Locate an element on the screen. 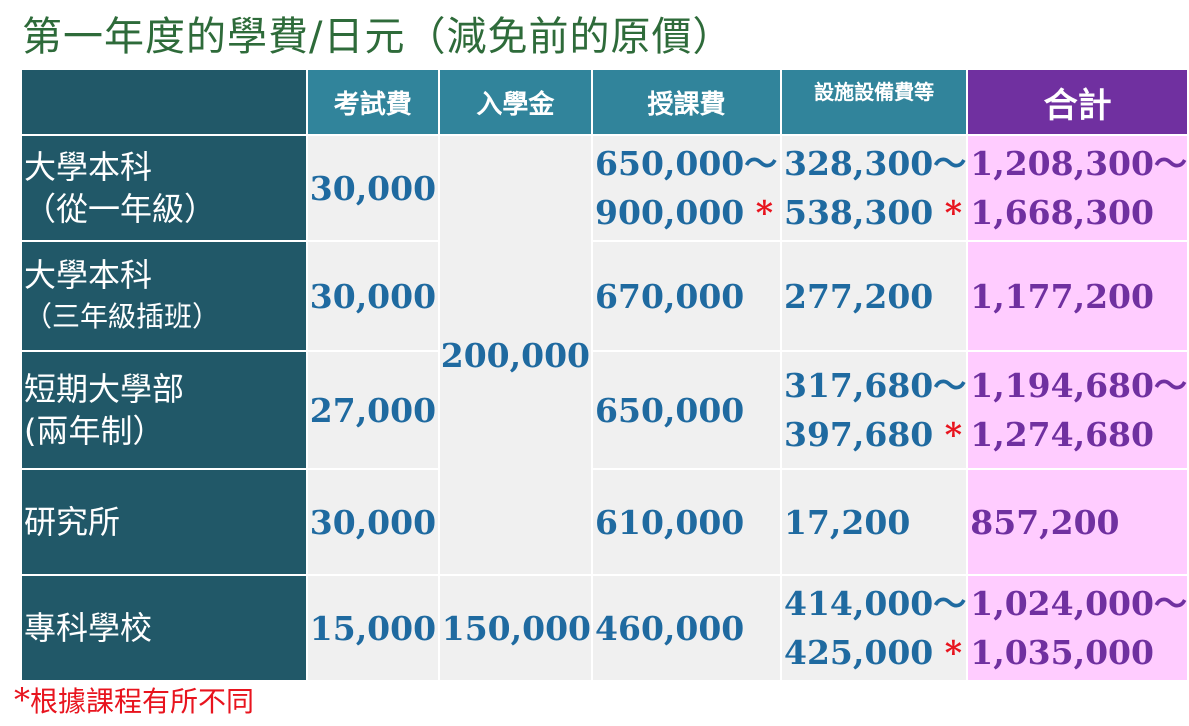 Image resolution: width=1189 pixels, height=726 pixels. row-label-university: 大學本科 （從一年級） is located at coordinates (164, 188).